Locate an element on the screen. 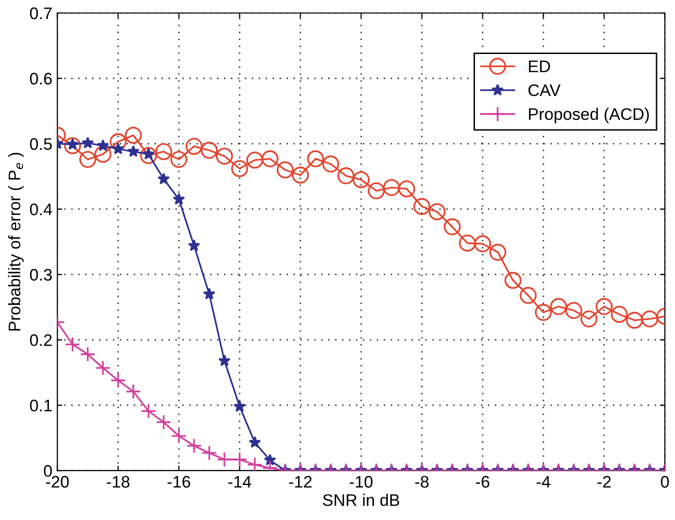 This screenshot has height=520, width=675. legend-label: CAV is located at coordinates (544, 90).